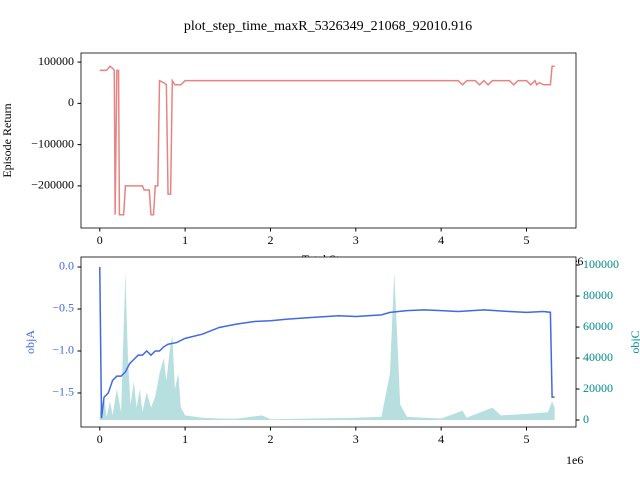 The height and width of the screenshot is (485, 640). Describe the element at coordinates (30, 342) in the screenshot. I see `y-axis-label: objA` at that location.